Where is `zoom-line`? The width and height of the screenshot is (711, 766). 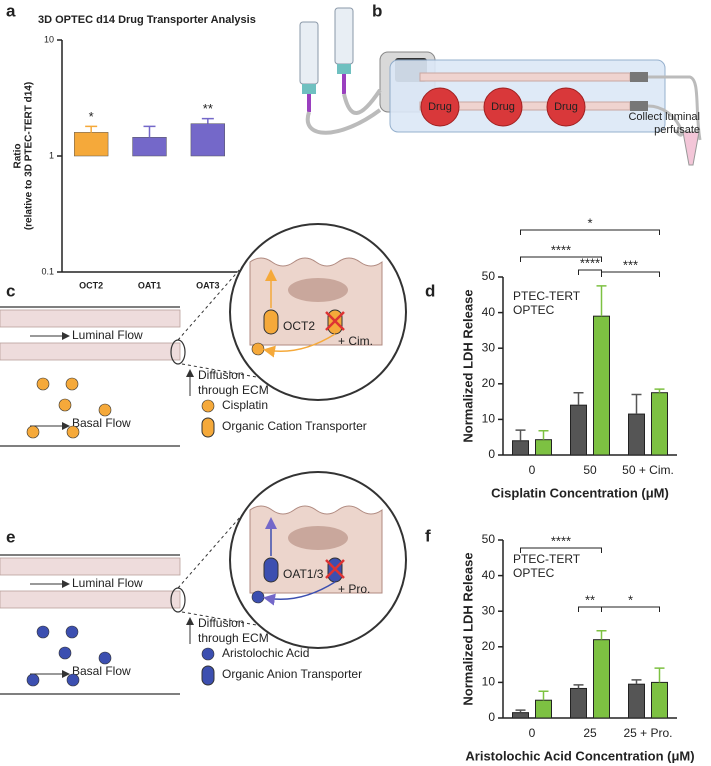 zoom-line is located at coordinates (222, 619).